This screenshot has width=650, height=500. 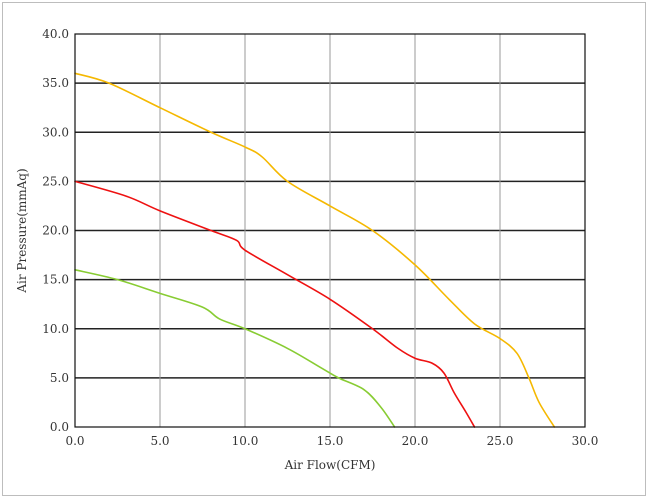 I want to click on y-tick-label: 40.0, so click(x=55, y=34).